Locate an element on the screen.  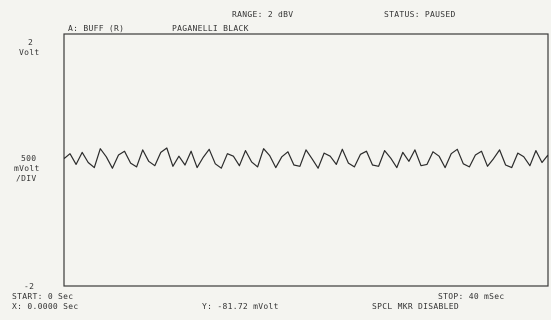
y-scale-value: 500 is located at coordinates (29, 158).